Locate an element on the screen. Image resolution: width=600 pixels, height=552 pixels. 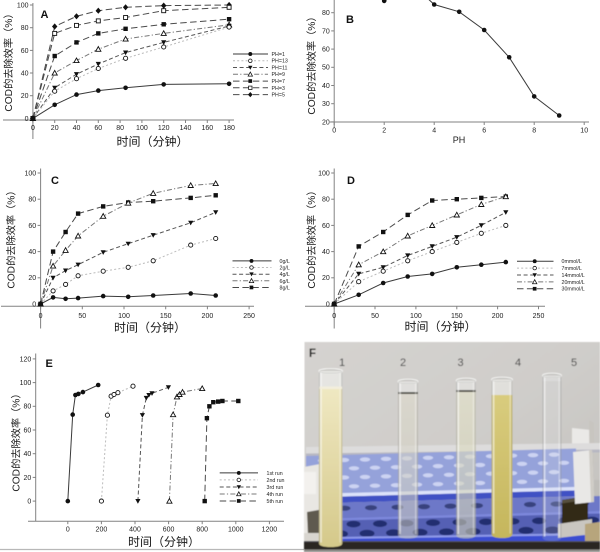
svg-text: 2nd run is located at coordinates (276, 481).